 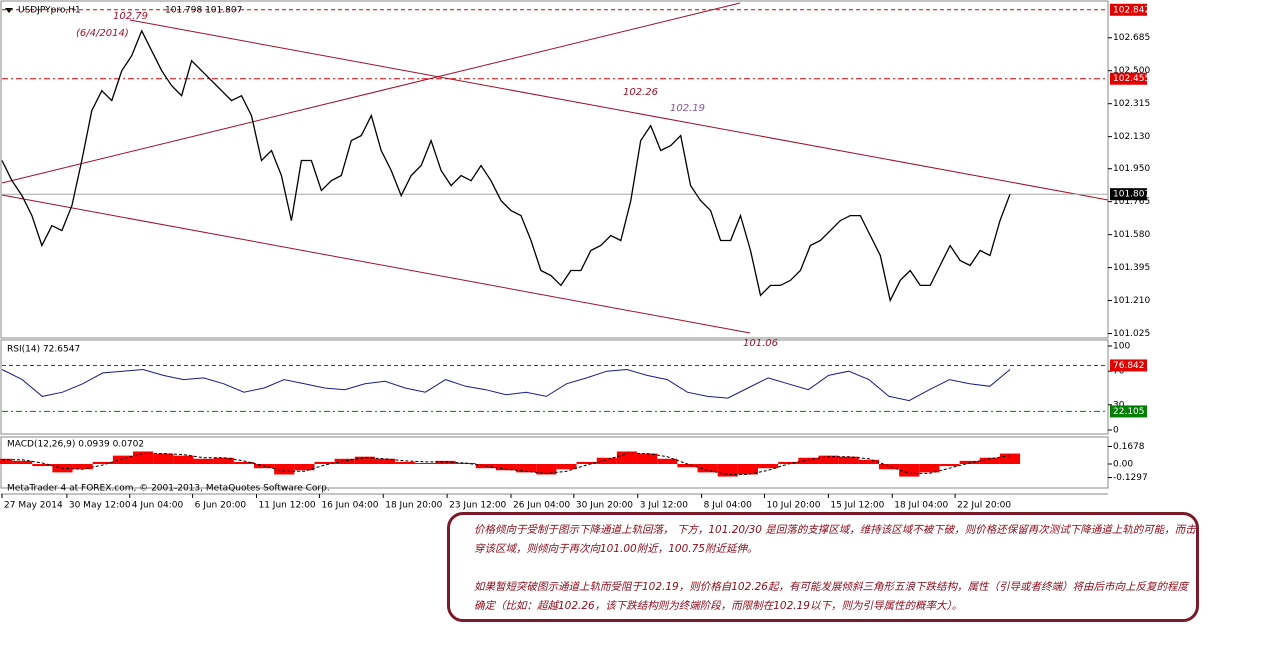 I want to click on x-tick-label: 30 Jun 20:00, so click(x=604, y=506).